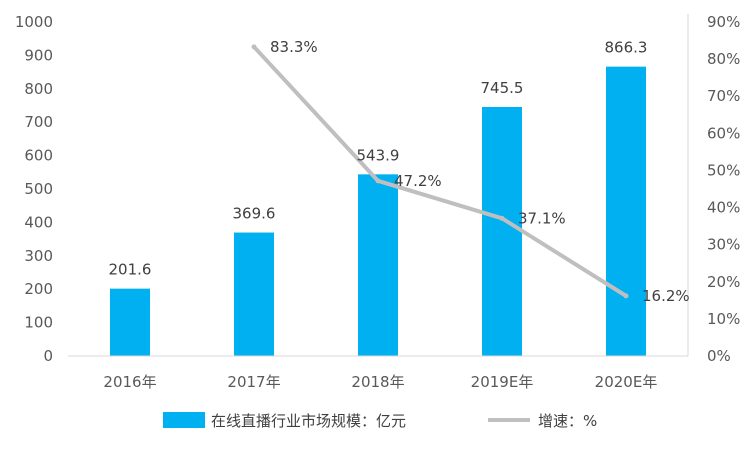 The width and height of the screenshot is (750, 450). I want to click on right-tick-label: 60%, so click(723, 133).